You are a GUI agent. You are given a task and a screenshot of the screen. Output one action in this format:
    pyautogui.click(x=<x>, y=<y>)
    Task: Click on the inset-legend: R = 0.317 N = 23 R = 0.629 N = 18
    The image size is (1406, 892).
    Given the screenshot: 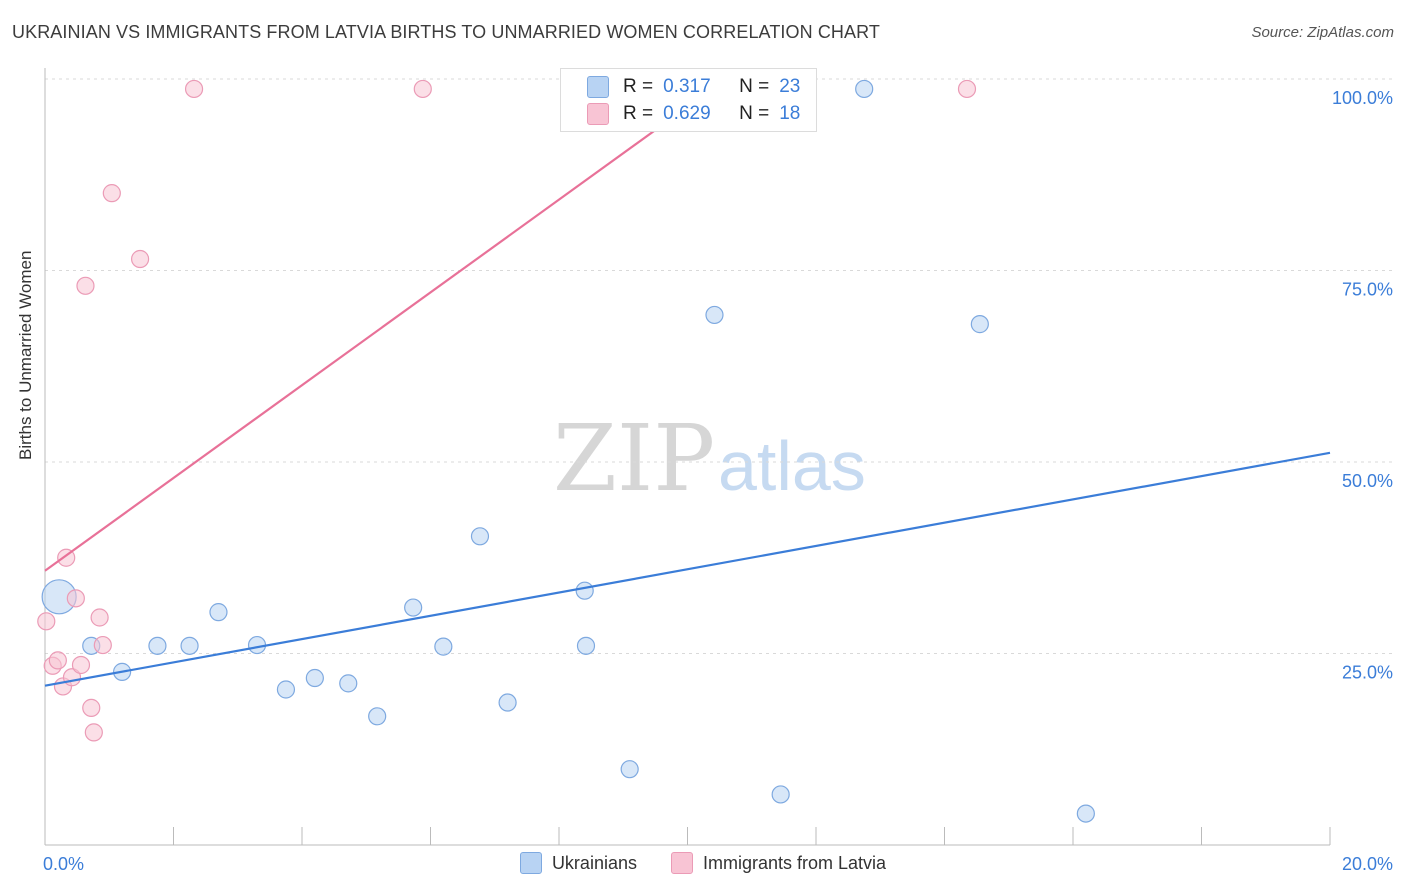 What is the action you would take?
    pyautogui.click(x=688, y=100)
    